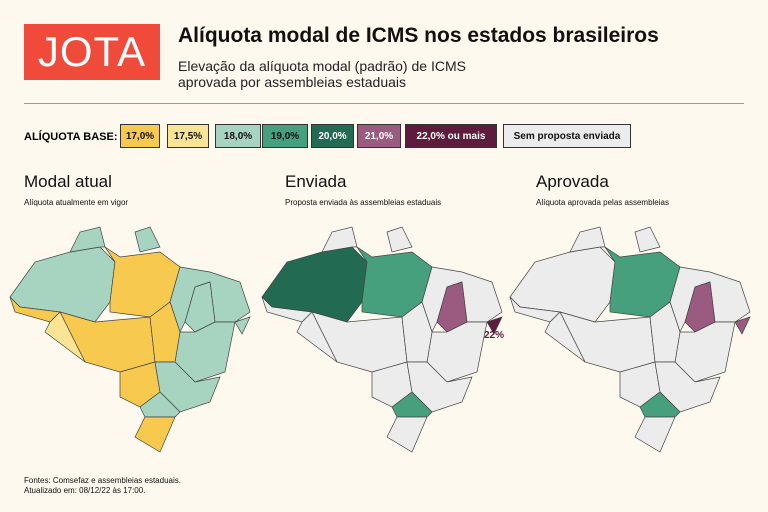 This screenshot has width=768, height=512. What do you see at coordinates (68, 181) in the screenshot?
I see `map-title: Modal atual` at bounding box center [68, 181].